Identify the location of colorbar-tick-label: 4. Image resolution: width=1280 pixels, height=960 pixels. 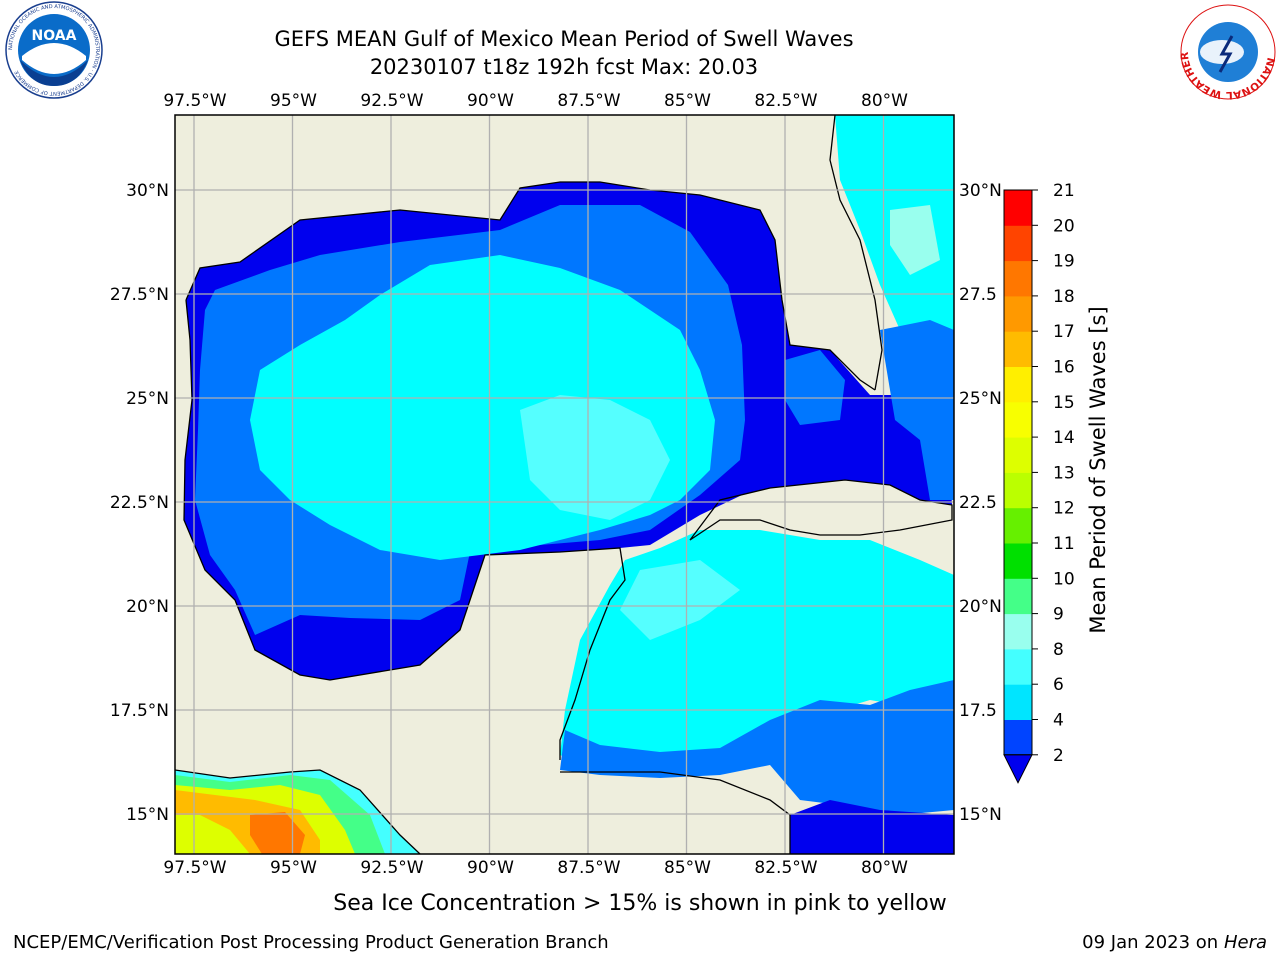
(1058, 721).